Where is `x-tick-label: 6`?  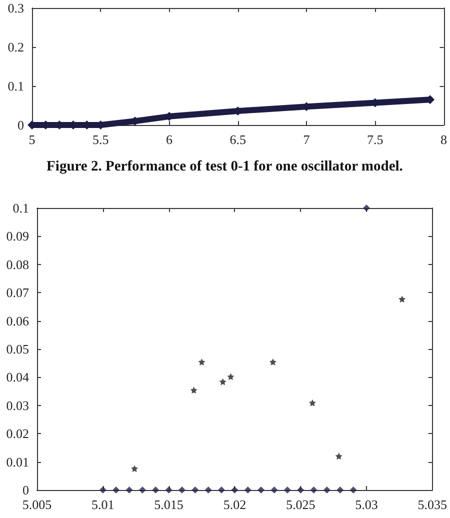
x-tick-label: 6 is located at coordinates (169, 139).